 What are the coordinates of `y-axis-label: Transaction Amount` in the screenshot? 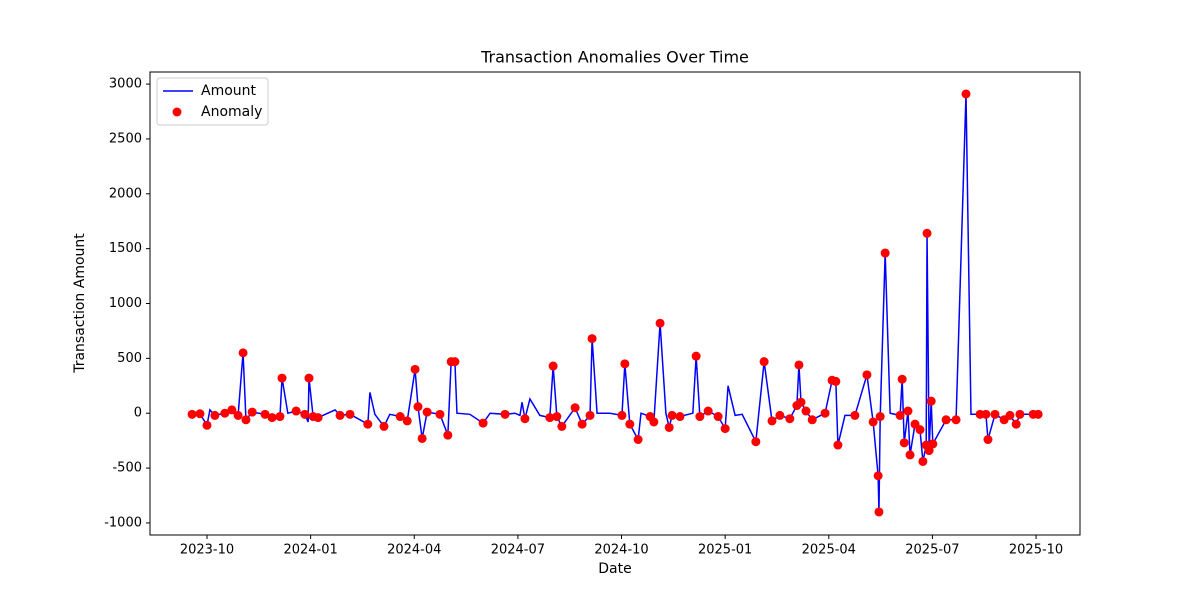 It's located at (80, 303).